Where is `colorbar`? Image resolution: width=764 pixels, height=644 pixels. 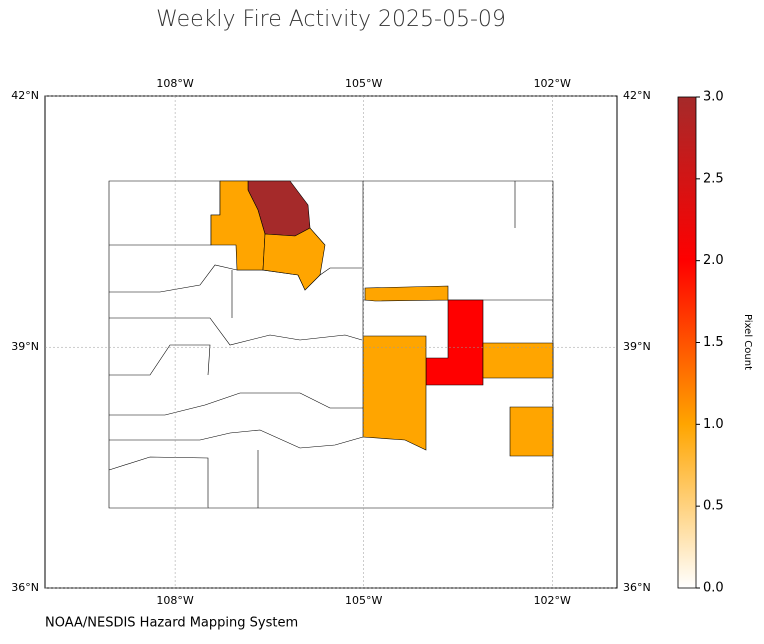
colorbar is located at coordinates (687, 342).